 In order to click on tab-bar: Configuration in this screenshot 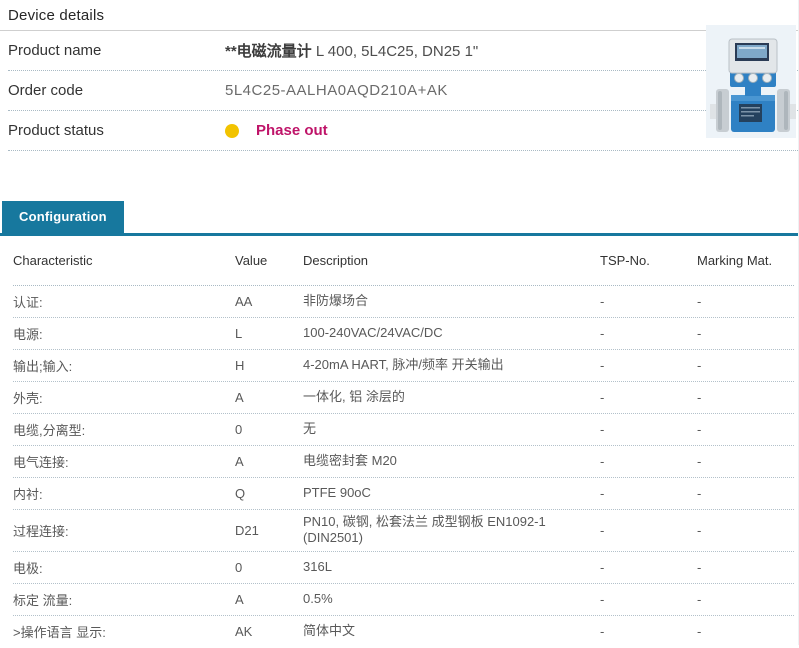, I will do `click(399, 218)`.